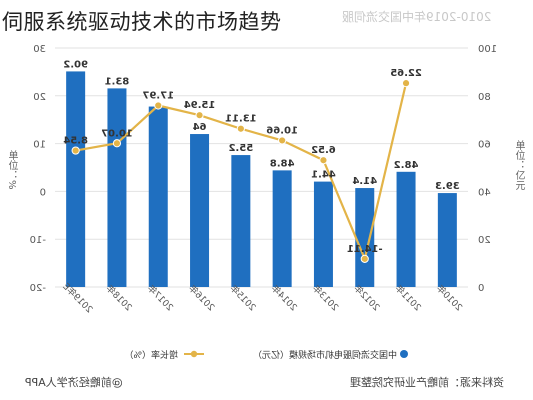 This screenshot has height=400, width=533. Describe the element at coordinates (484, 145) in the screenshot. I see `right-tick-label: 60` at that location.